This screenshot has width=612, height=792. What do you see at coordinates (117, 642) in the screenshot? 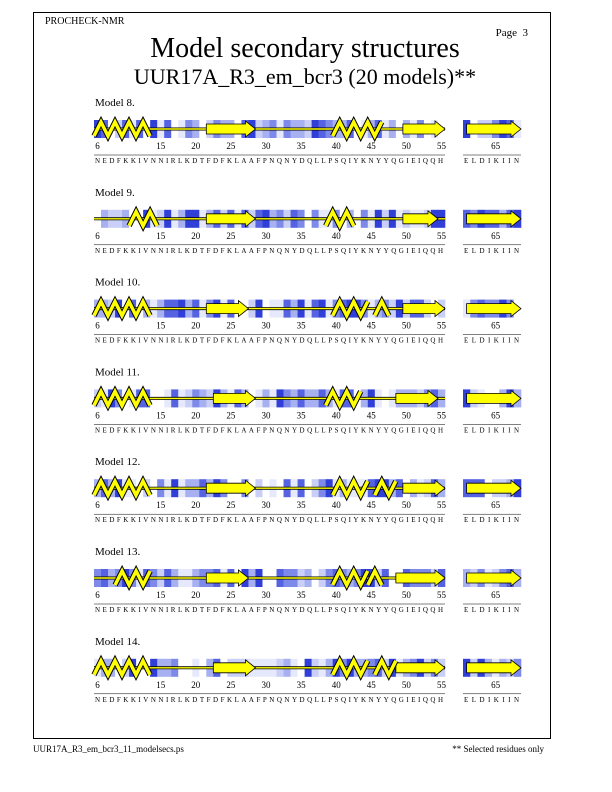
I see `model-label: Model 14.` at bounding box center [117, 642].